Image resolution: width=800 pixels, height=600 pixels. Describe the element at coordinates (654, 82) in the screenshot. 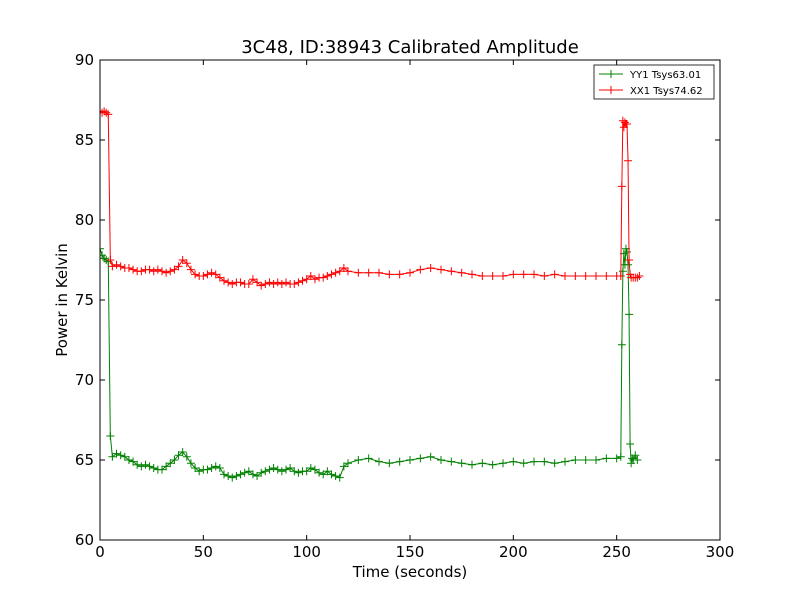

I see `legend-box` at that location.